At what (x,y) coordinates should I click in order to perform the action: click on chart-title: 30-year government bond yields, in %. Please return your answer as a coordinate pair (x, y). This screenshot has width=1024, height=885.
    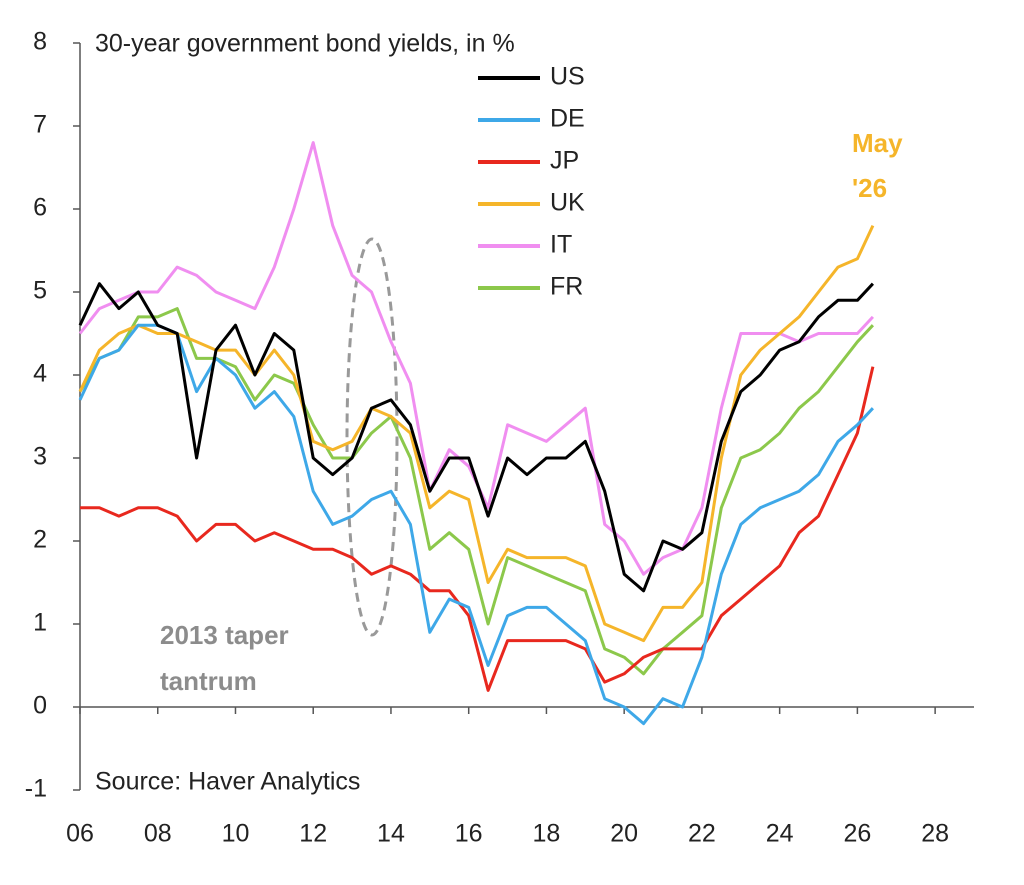
    Looking at the image, I should click on (305, 44).